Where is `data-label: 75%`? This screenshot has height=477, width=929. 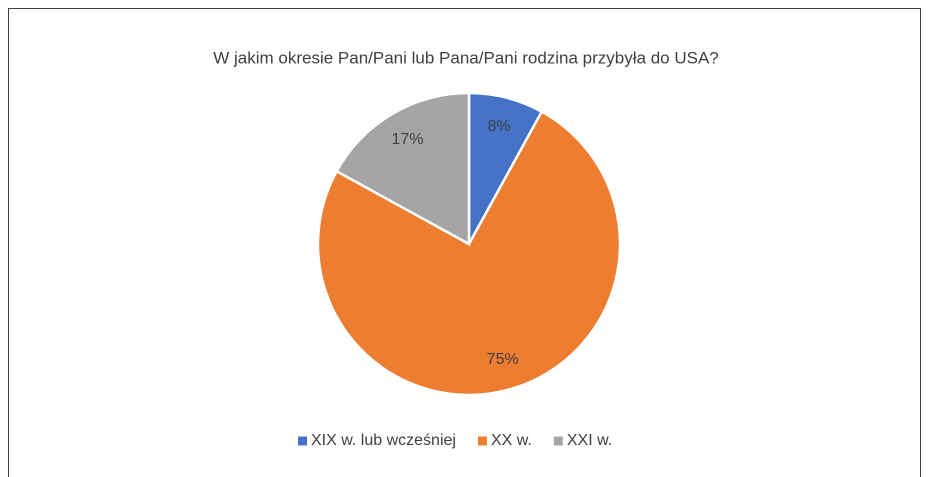
data-label: 75% is located at coordinates (503, 359).